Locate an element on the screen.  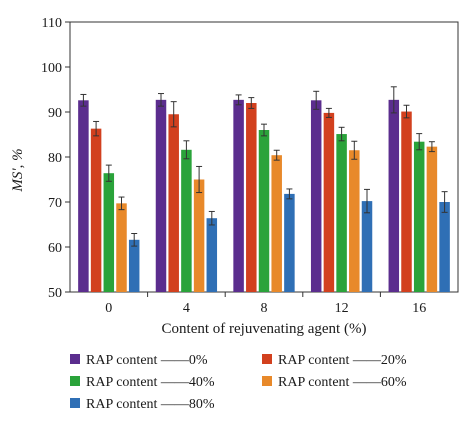
legend-label: RAP content ——0% is located at coordinates (147, 360).